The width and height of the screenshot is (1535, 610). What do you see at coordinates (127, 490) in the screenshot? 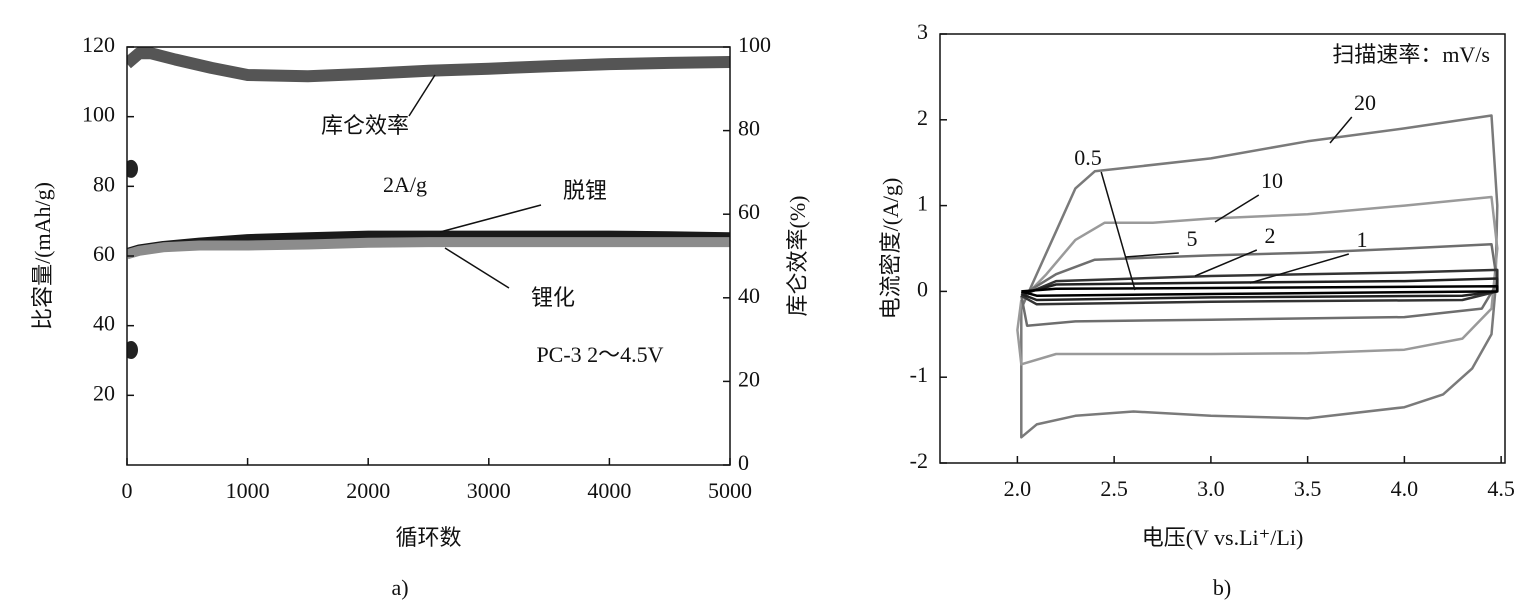
I see `x-tick-label: 0` at bounding box center [127, 490].